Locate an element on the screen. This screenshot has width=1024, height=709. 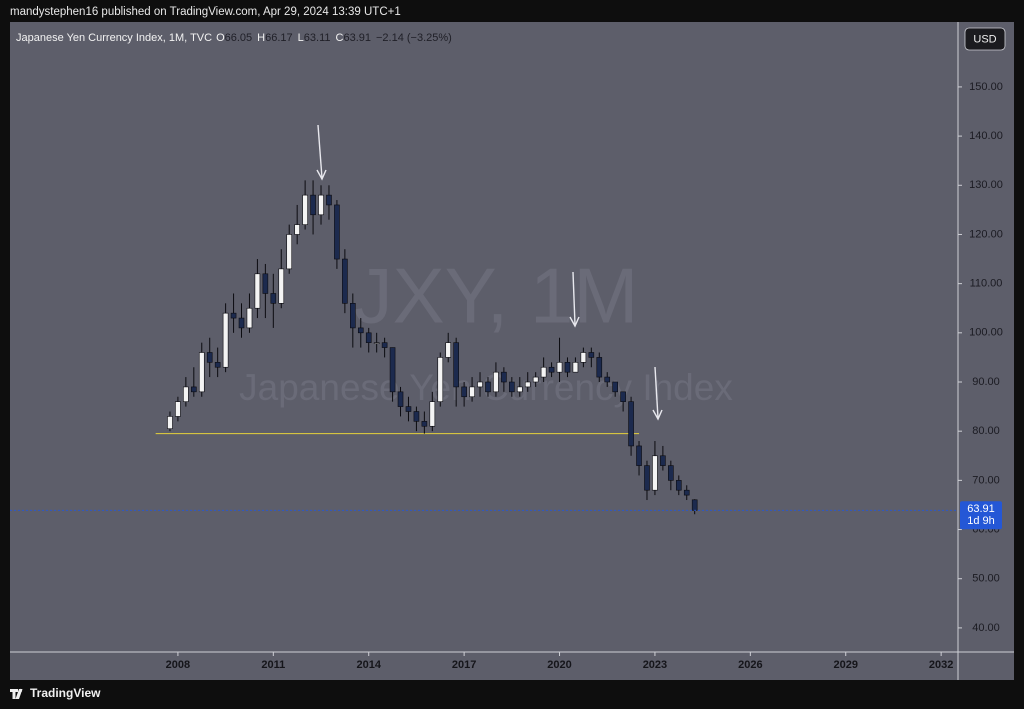
footer-logo-dot is located at coordinates (20, 690).